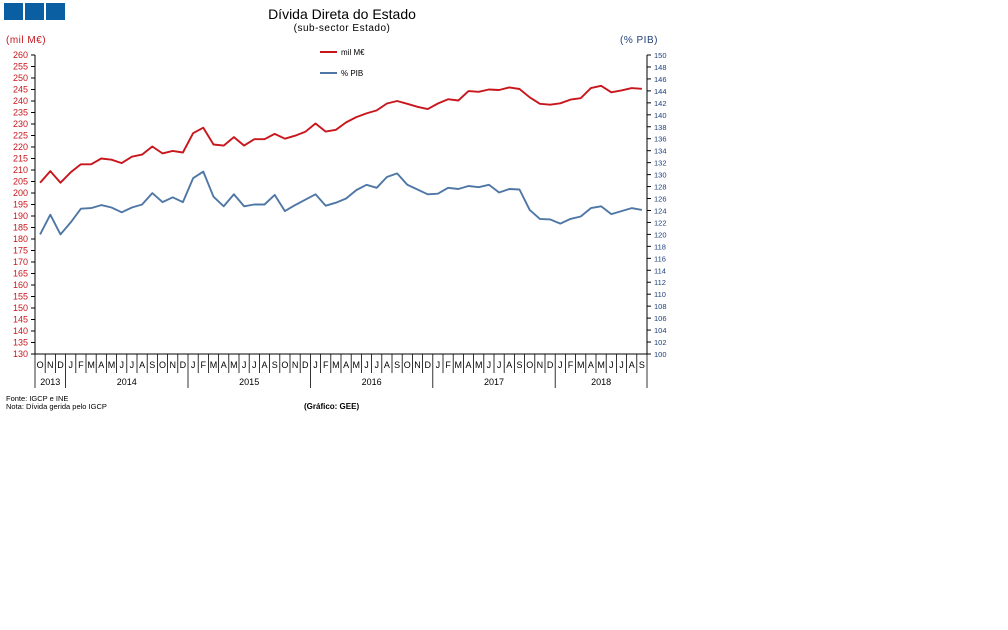 The image size is (1008, 630). What do you see at coordinates (660, 79) in the screenshot?
I see `right-tick-label: 146` at bounding box center [660, 79].